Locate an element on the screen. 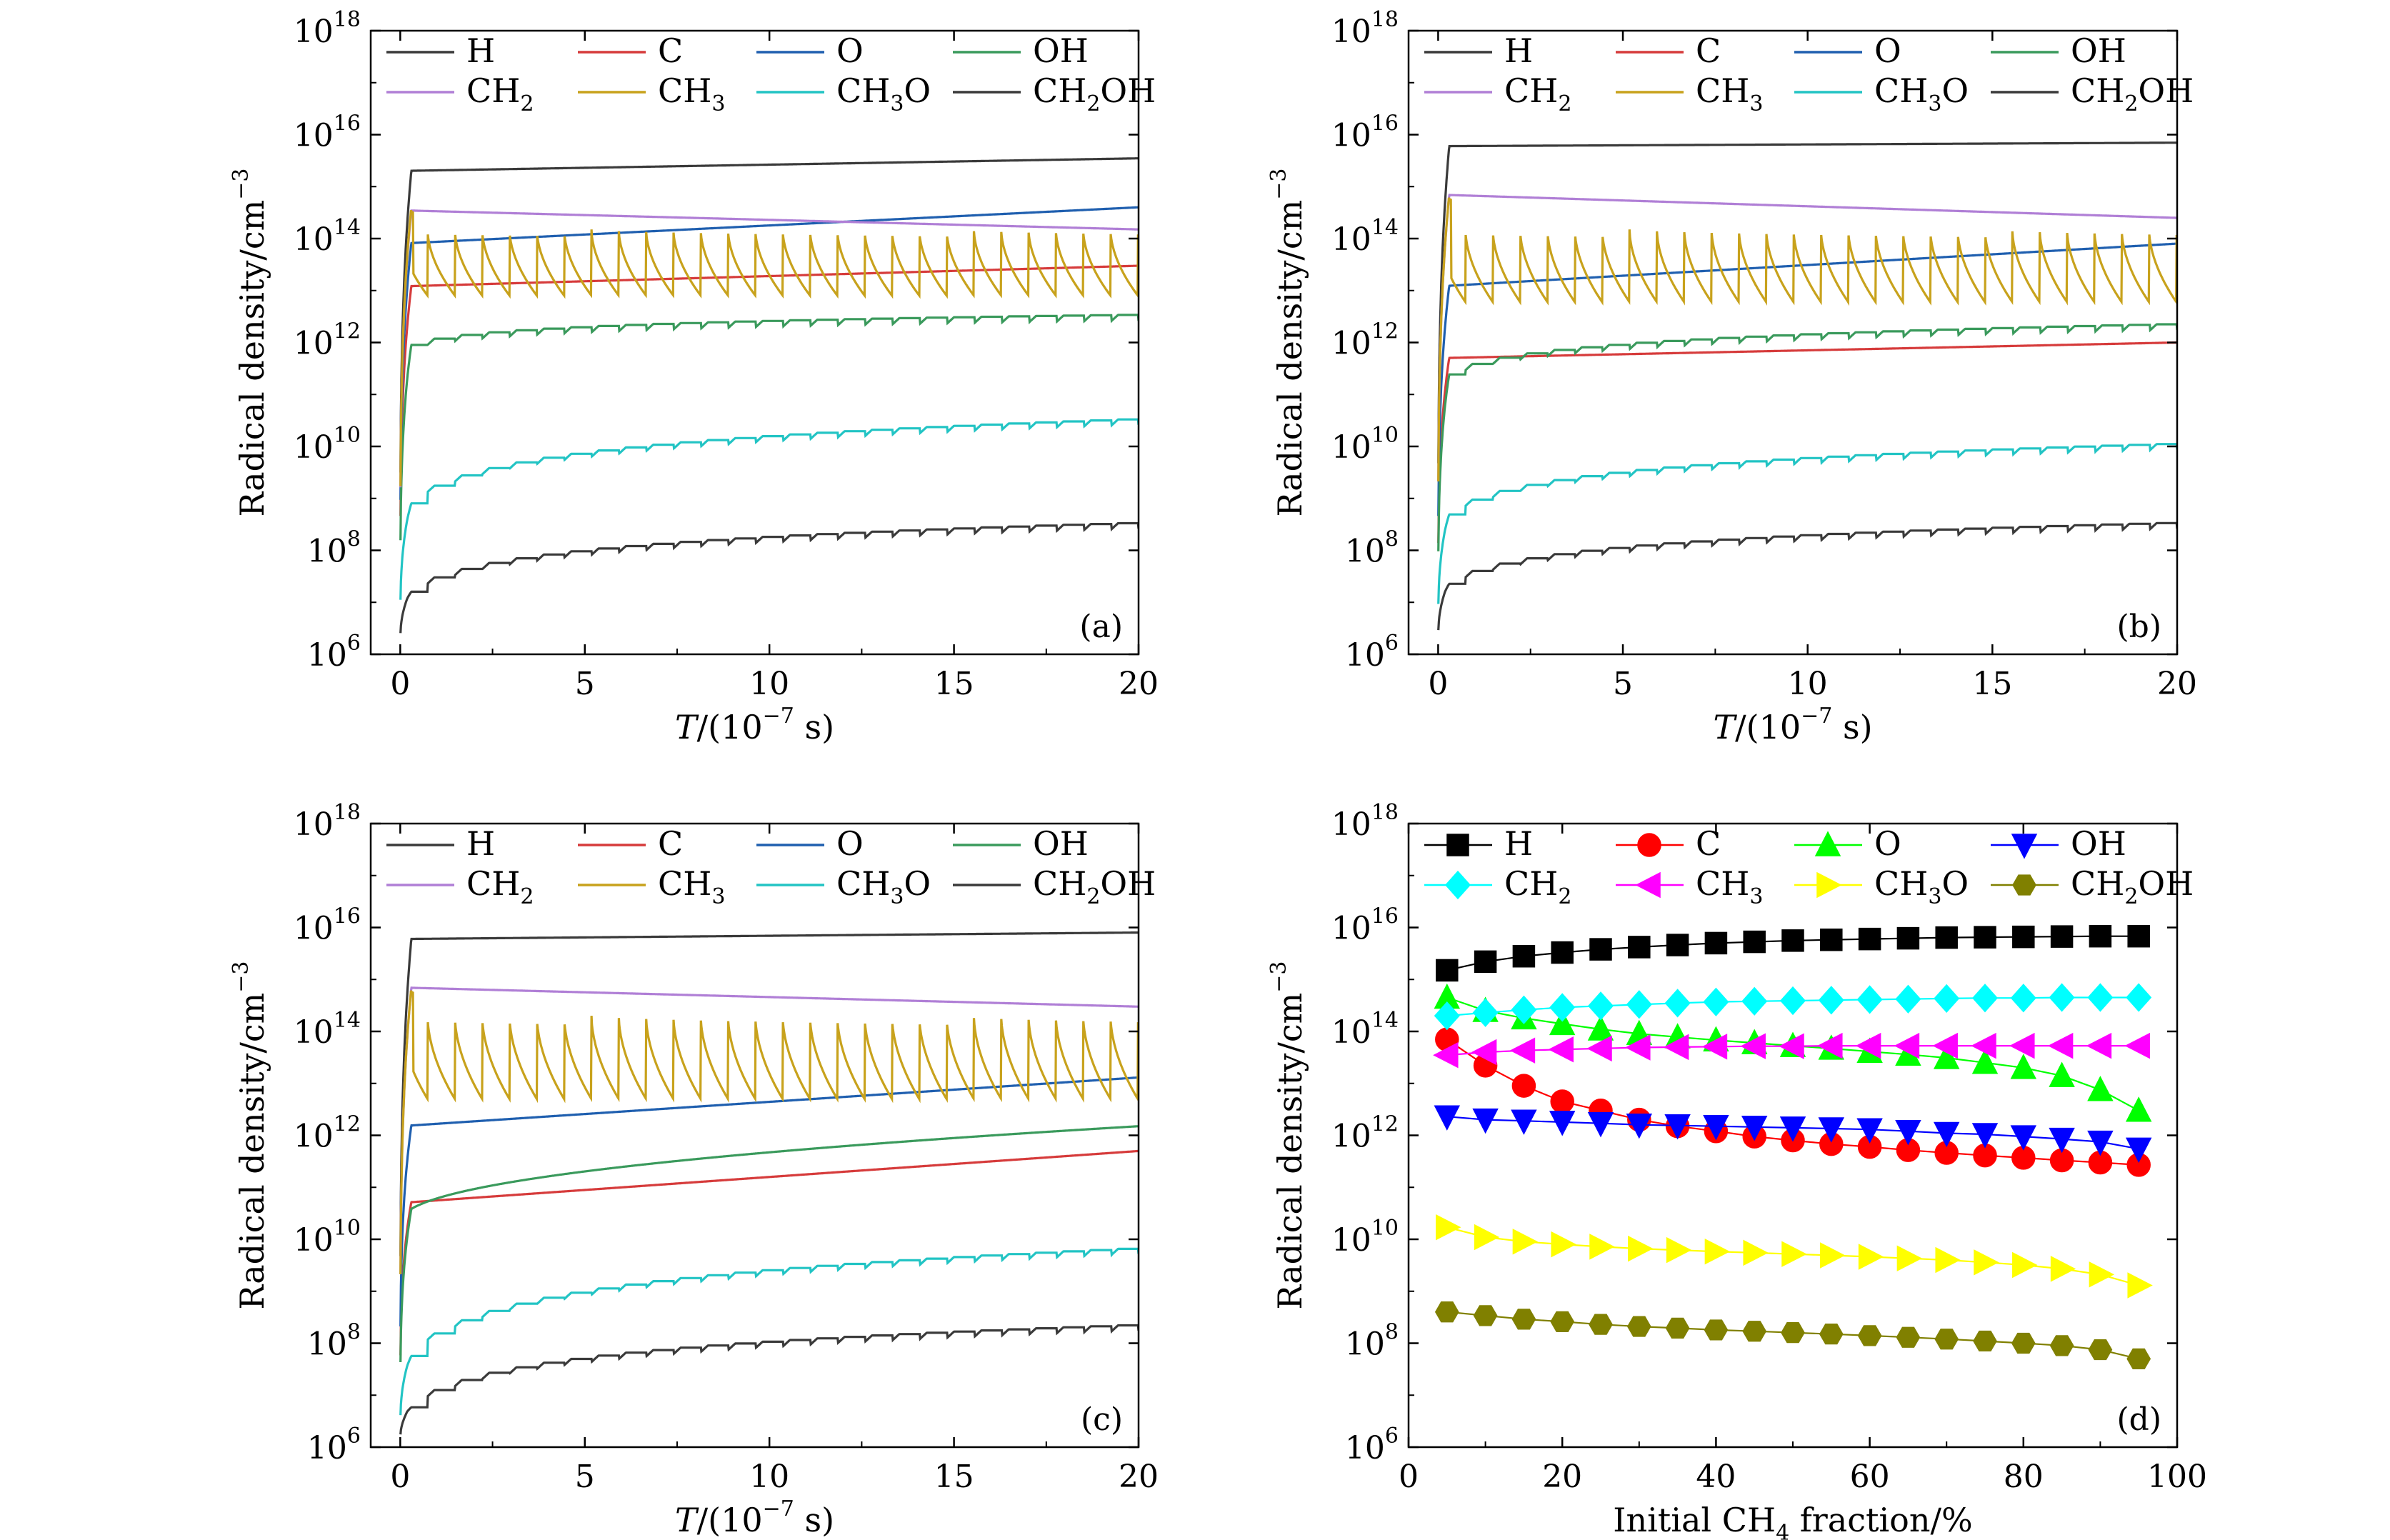 The image size is (2390, 1540). legend-item-c: C is located at coordinates (1668, 50).